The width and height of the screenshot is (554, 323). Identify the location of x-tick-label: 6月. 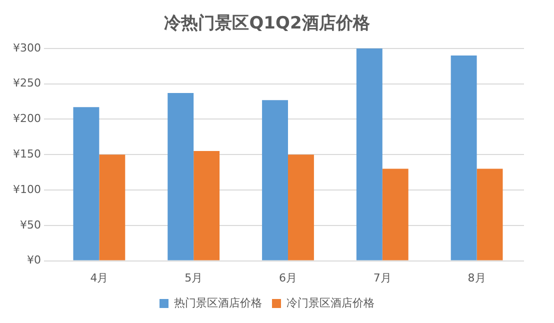
(287, 277).